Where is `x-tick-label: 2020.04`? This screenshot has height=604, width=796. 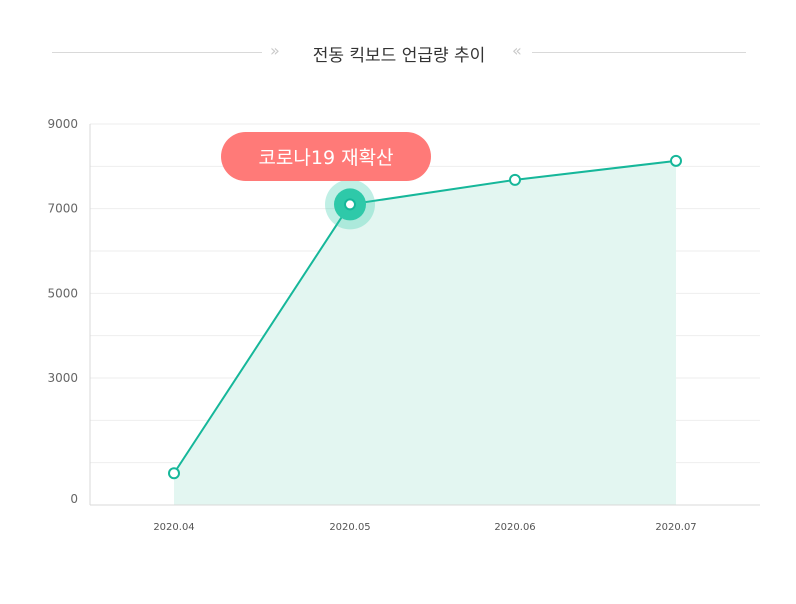 x-tick-label: 2020.04 is located at coordinates (173, 527).